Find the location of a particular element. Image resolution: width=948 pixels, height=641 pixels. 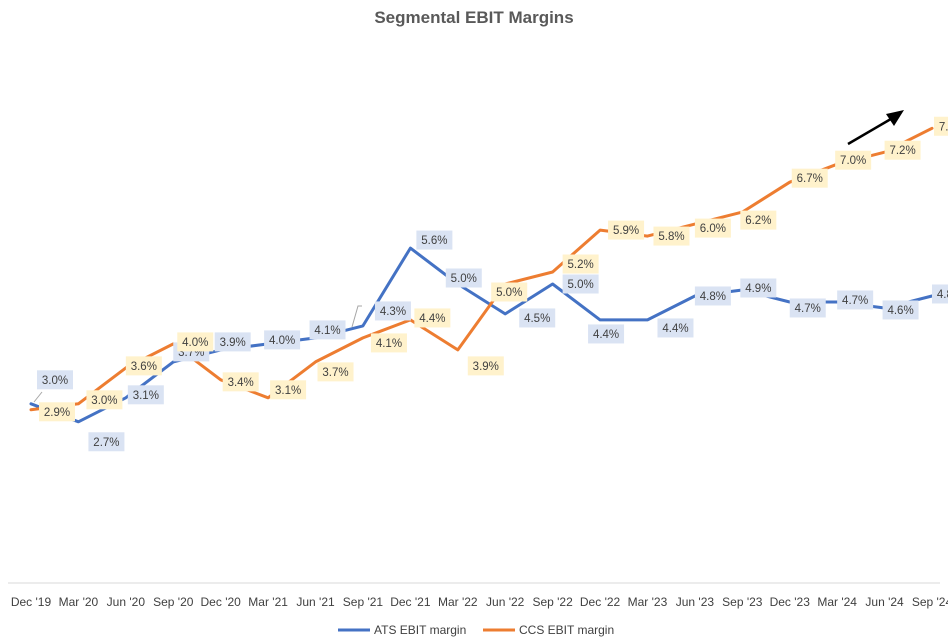

data-label-ccs: 5.2% is located at coordinates (580, 264).